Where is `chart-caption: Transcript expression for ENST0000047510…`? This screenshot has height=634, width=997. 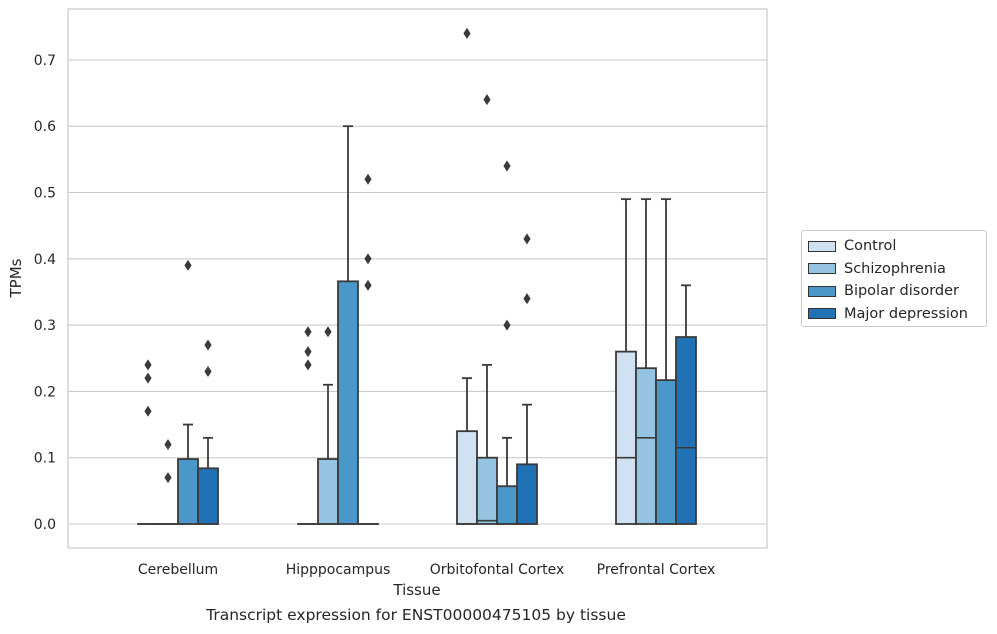
chart-caption: Transcript expression for ENST0000047510… is located at coordinates (416, 615).